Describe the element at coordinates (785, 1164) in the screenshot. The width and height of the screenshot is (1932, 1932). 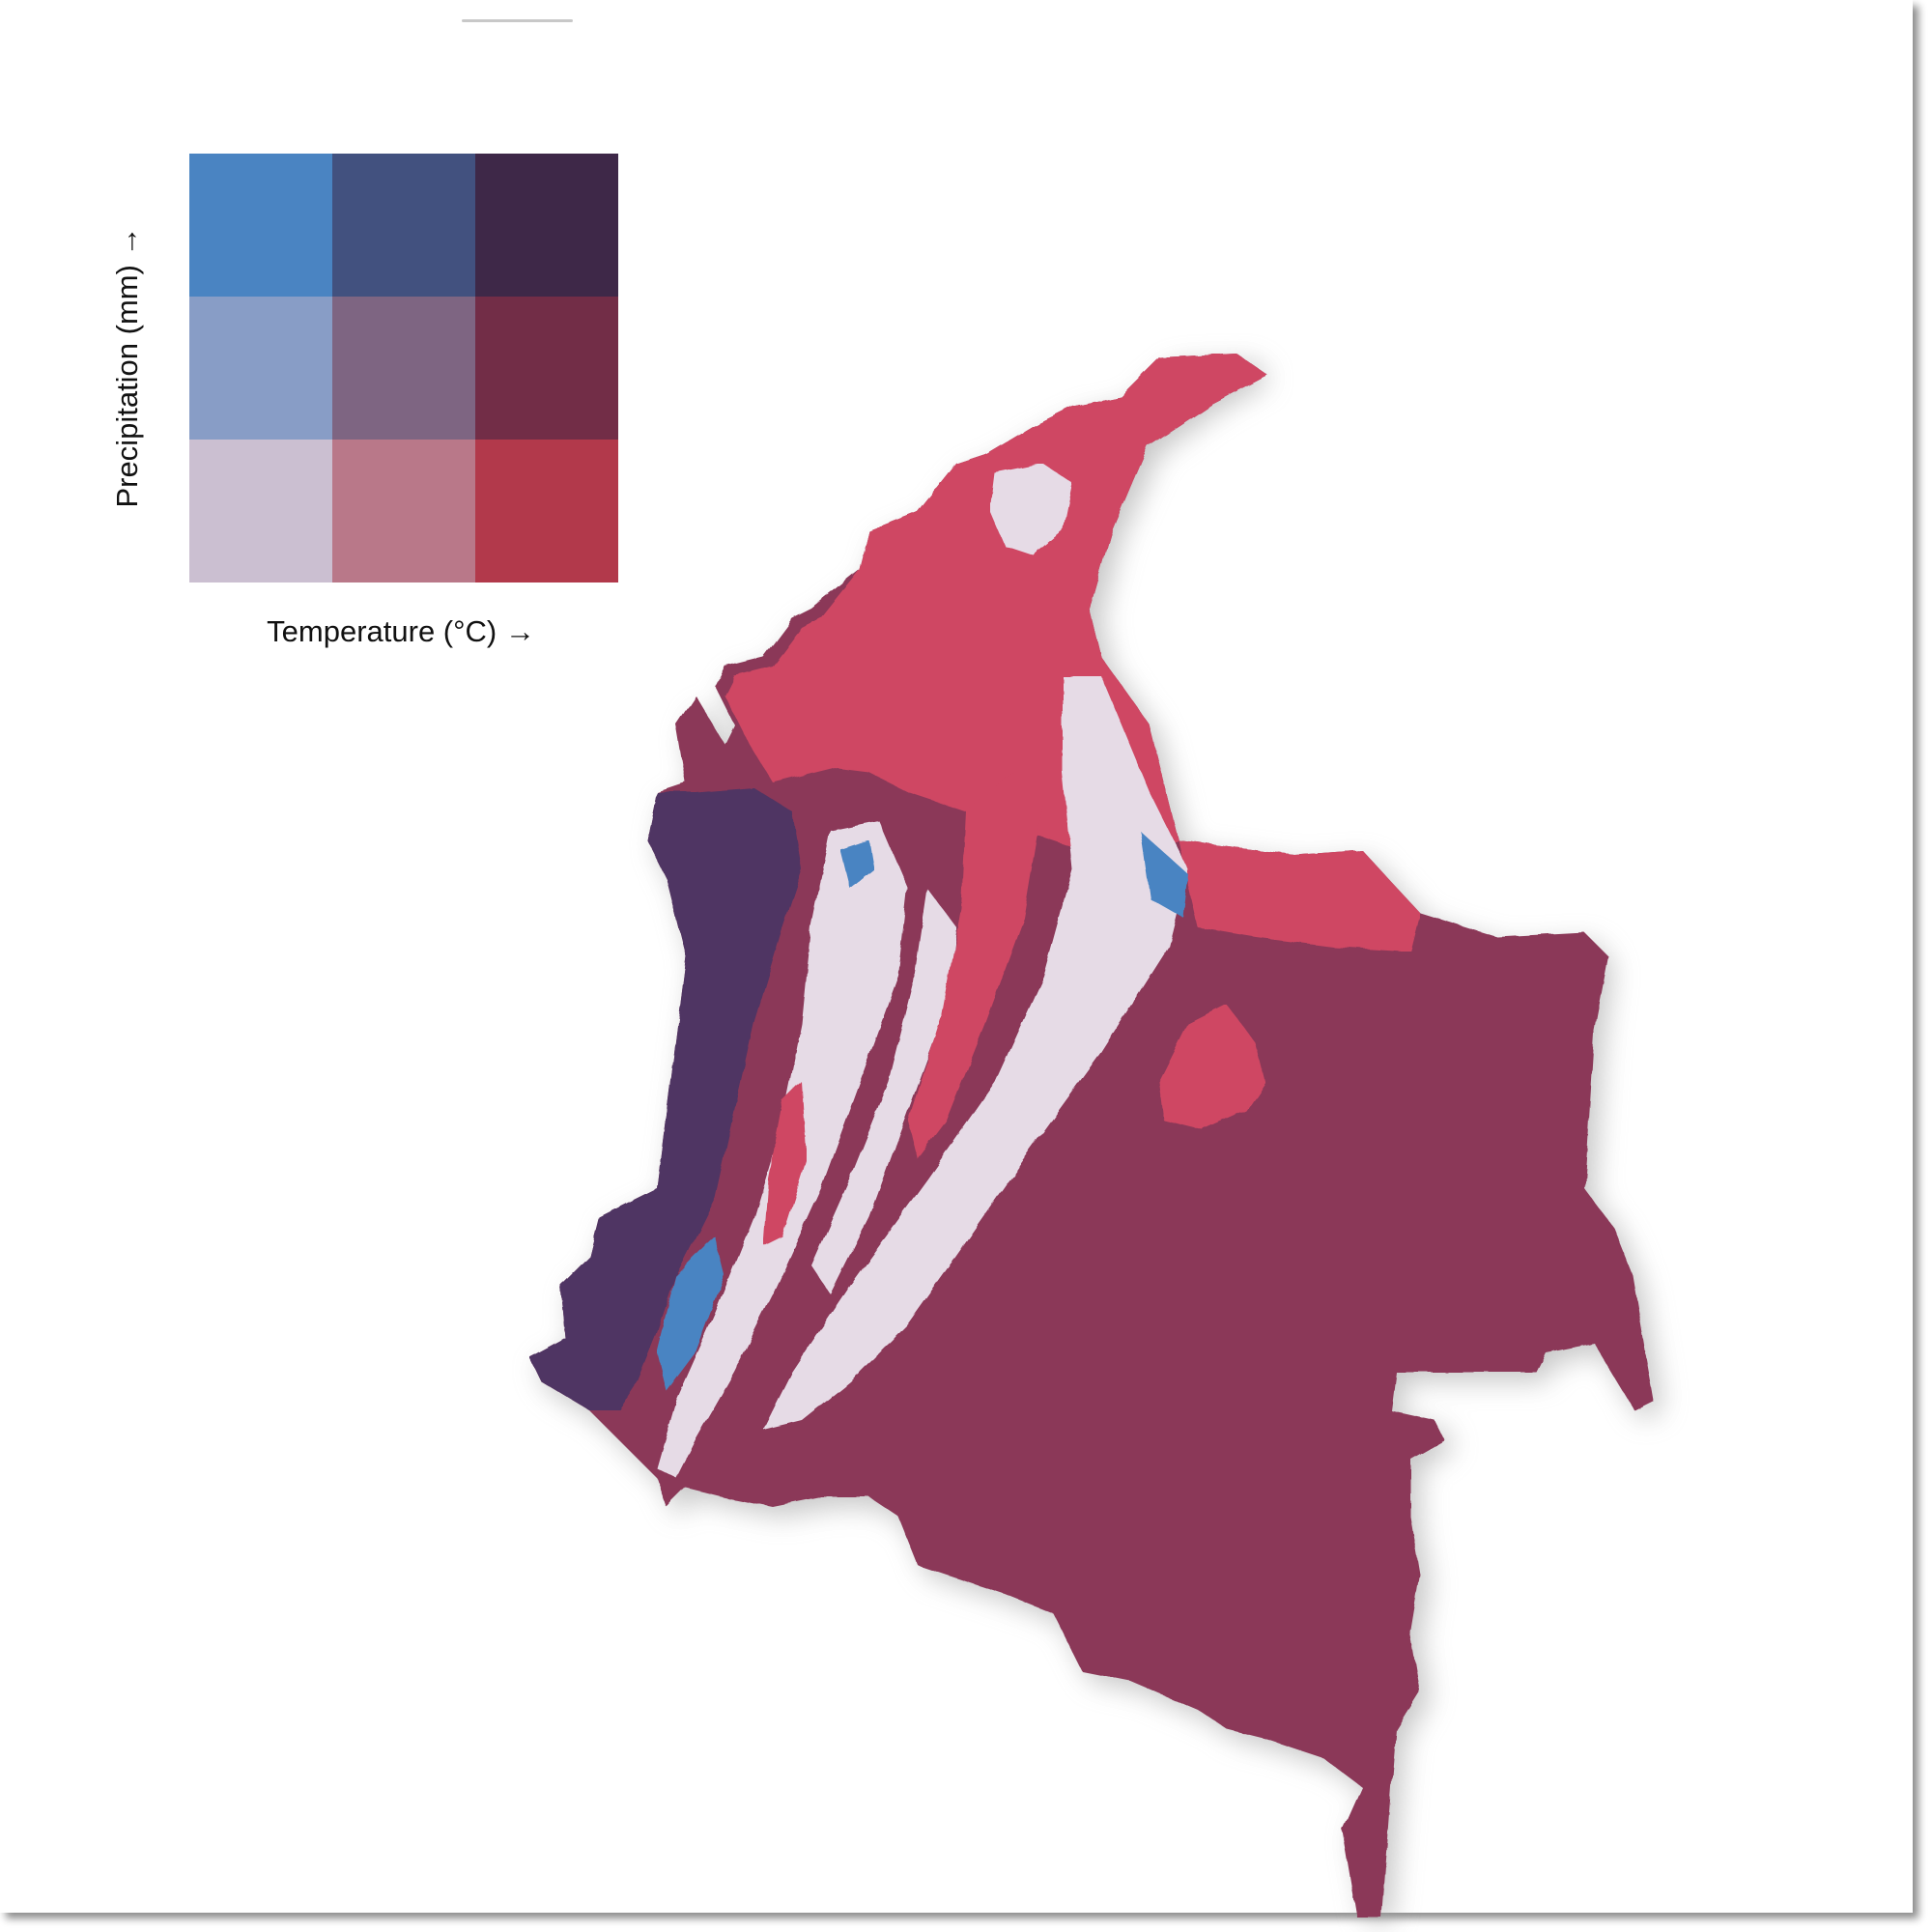
I see `region-cauca-valley` at that location.